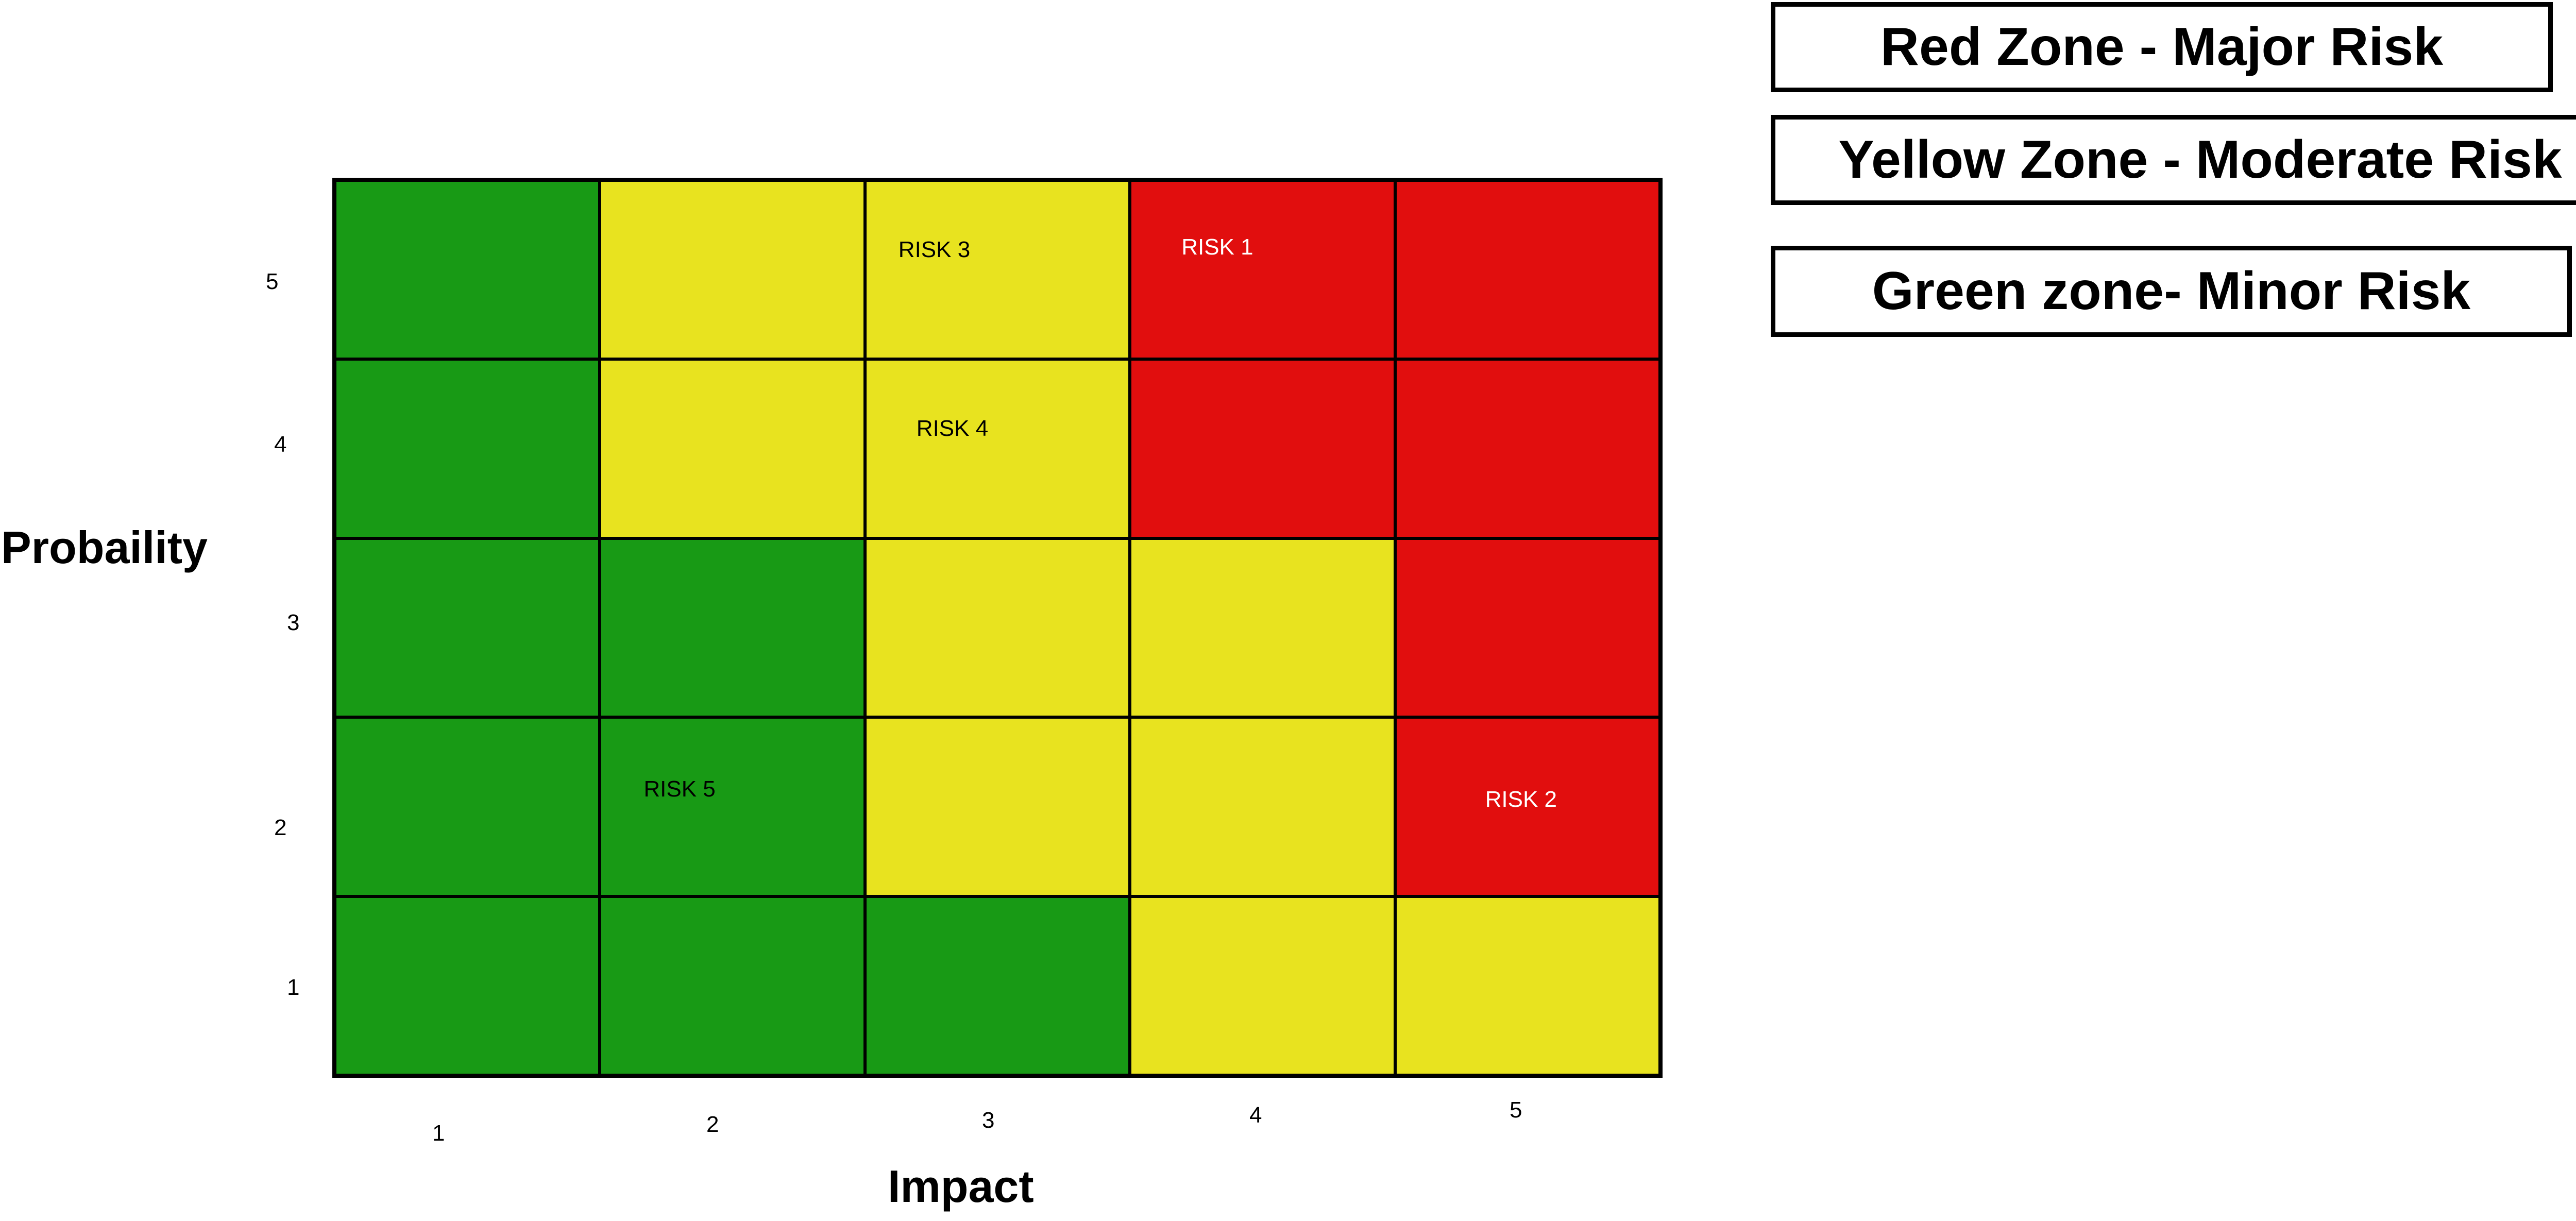 This screenshot has height=1221, width=2576. What do you see at coordinates (961, 1186) in the screenshot?
I see `x-axis-title: Impact` at bounding box center [961, 1186].